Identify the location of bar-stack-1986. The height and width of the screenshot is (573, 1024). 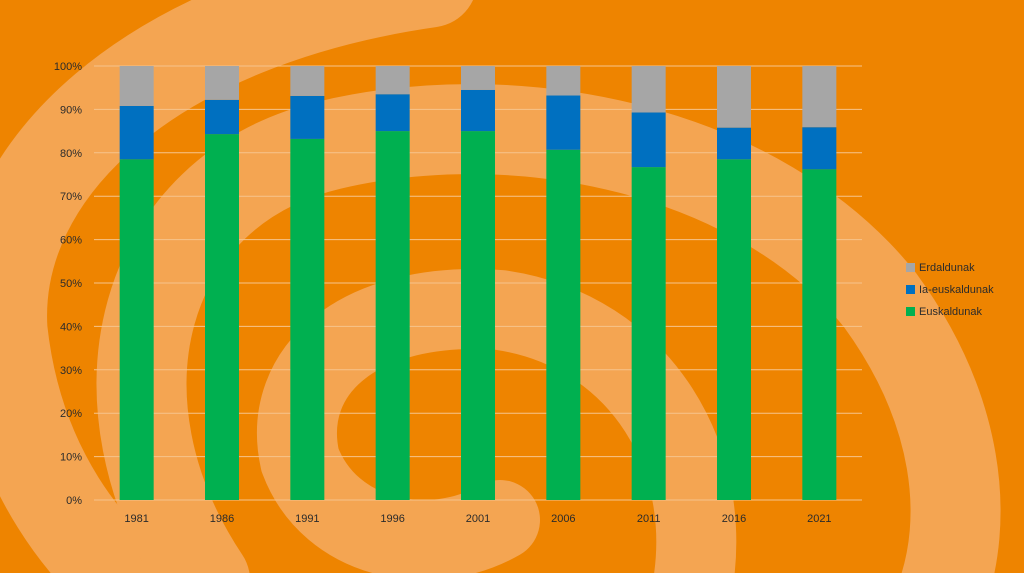
(222, 283).